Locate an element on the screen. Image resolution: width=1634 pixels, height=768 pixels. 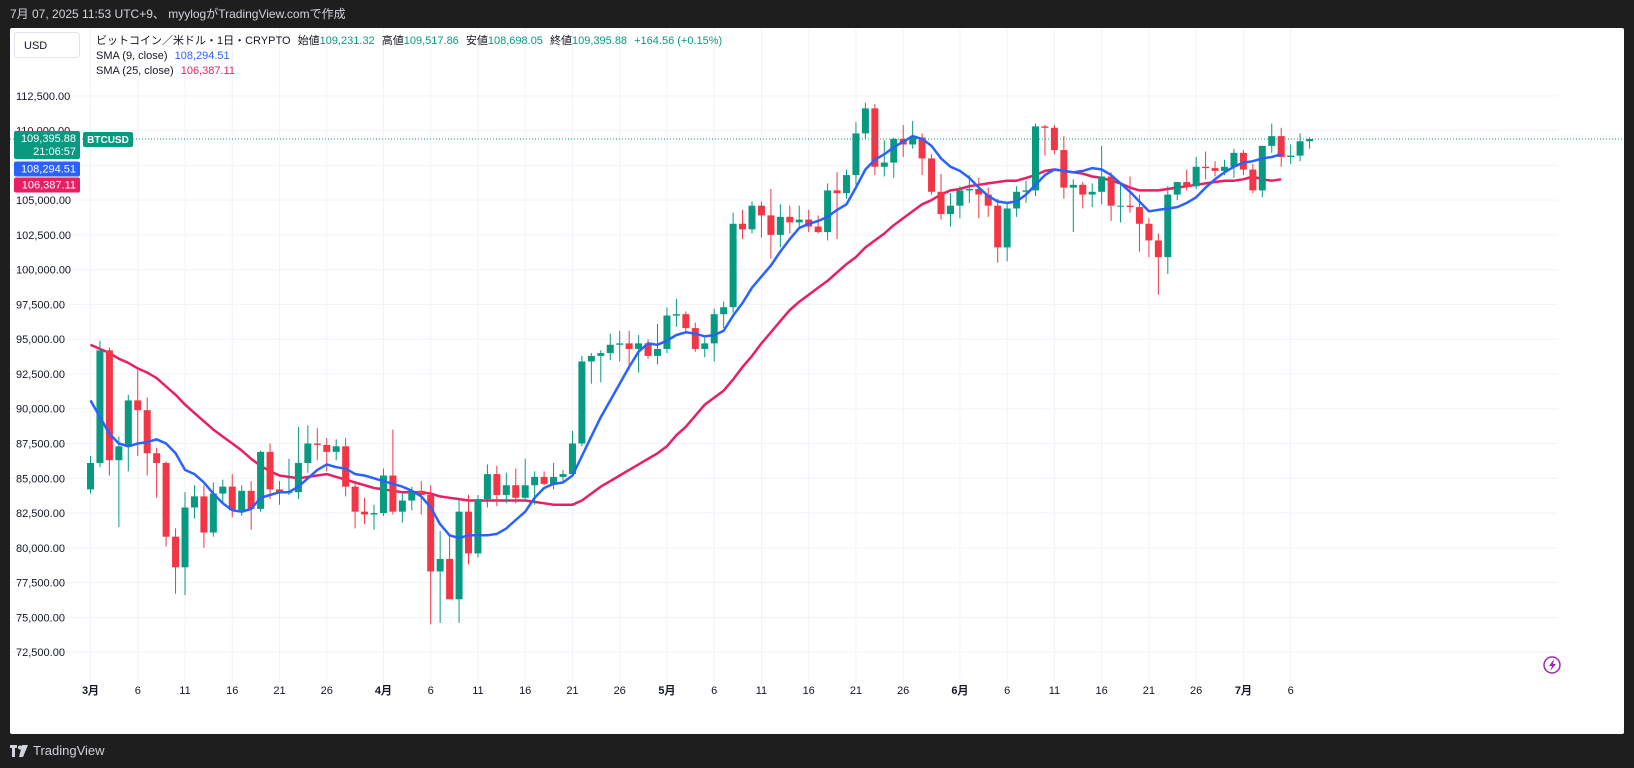
symbol-tag: BTCUSD is located at coordinates (108, 139).